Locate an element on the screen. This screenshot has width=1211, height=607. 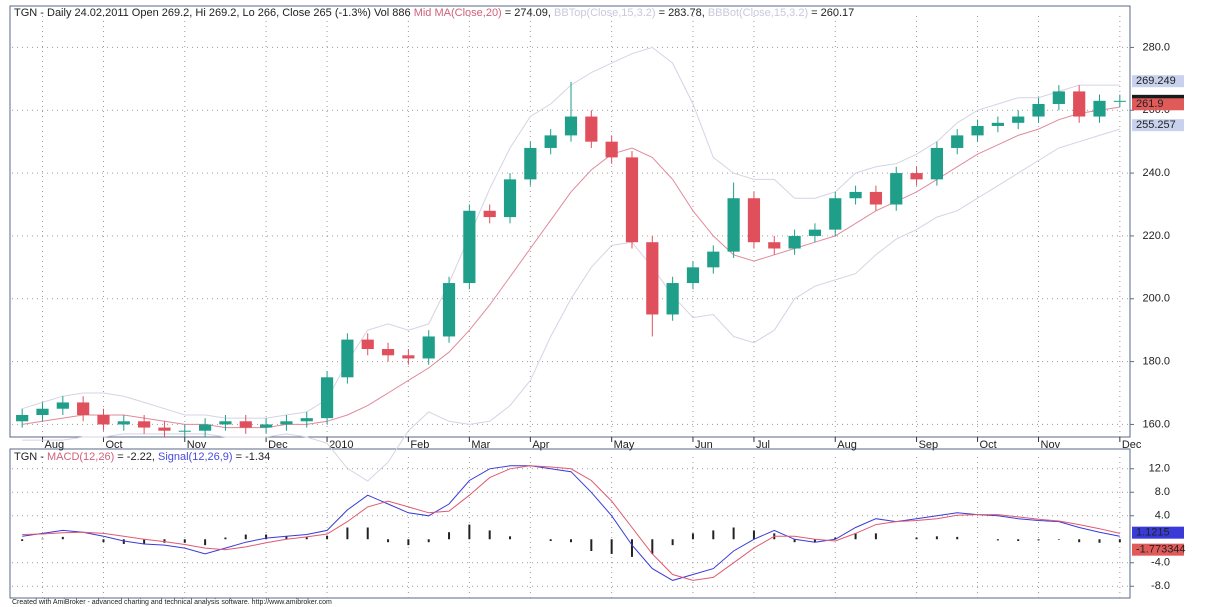
title-part: Signal(12,26,9) is located at coordinates (195, 457).